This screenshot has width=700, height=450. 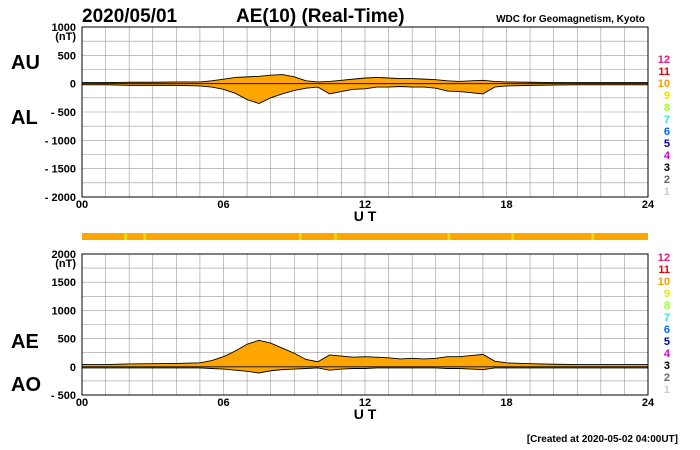 I want to click on series-line-ao, so click(x=365, y=370).